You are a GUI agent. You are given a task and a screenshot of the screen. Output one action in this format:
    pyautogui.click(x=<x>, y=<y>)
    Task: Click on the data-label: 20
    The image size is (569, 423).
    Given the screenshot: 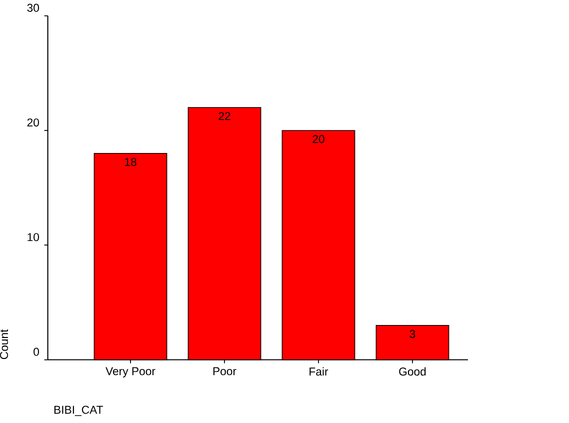 What is the action you would take?
    pyautogui.click(x=318, y=139)
    